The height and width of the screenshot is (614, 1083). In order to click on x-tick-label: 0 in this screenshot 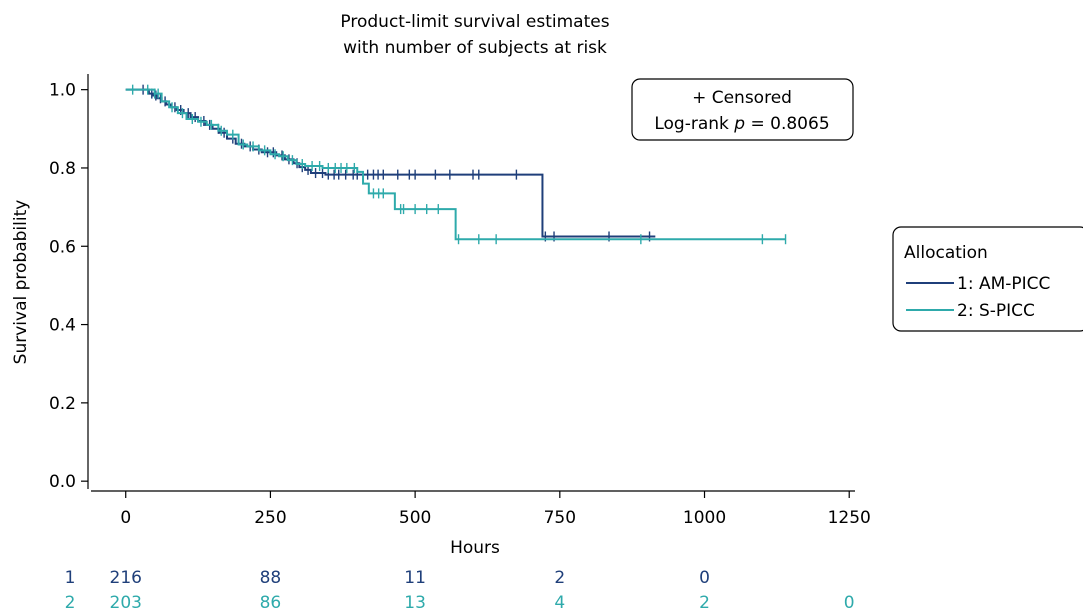, I will do `click(125, 518)`.